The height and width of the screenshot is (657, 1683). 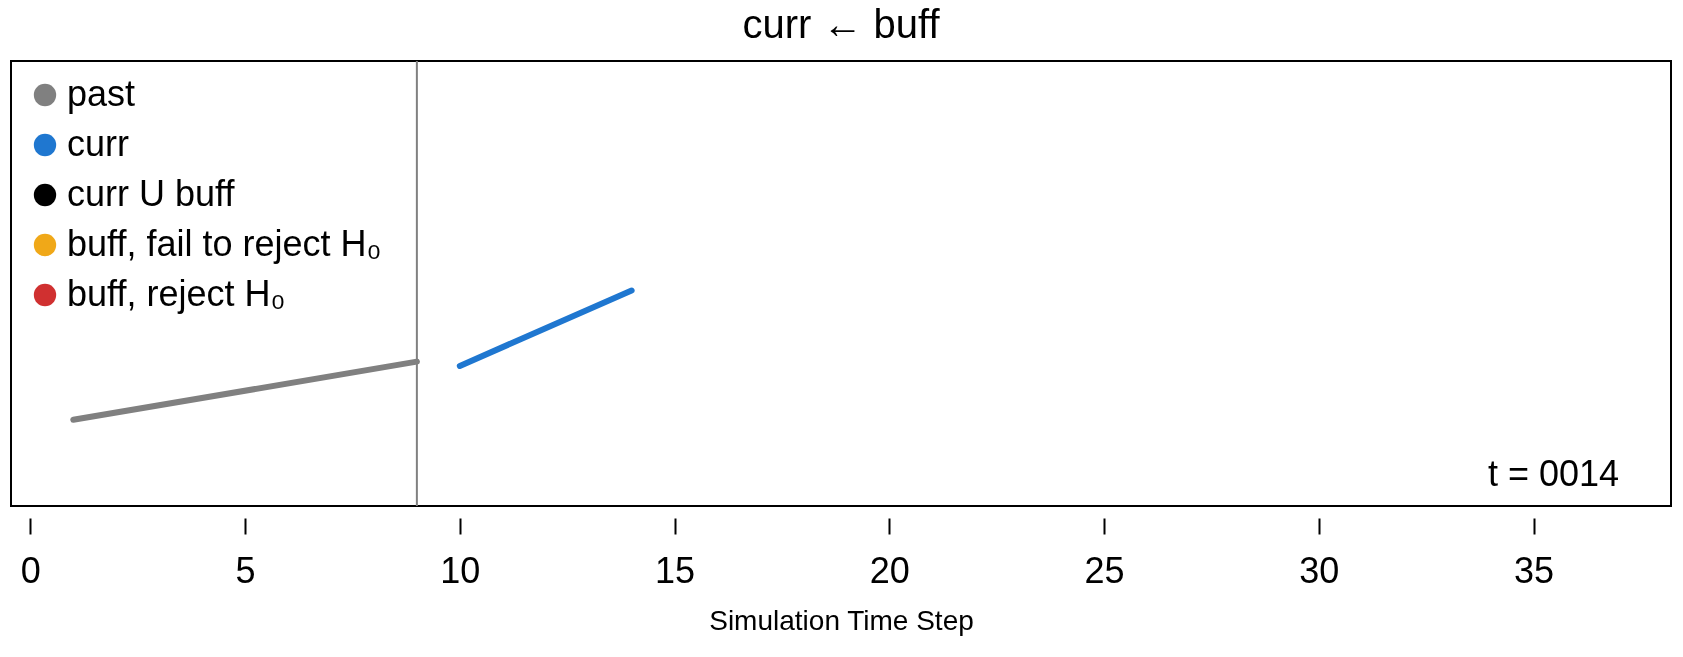 I want to click on x-axis-title: Simulation Time Step, so click(x=841, y=620).